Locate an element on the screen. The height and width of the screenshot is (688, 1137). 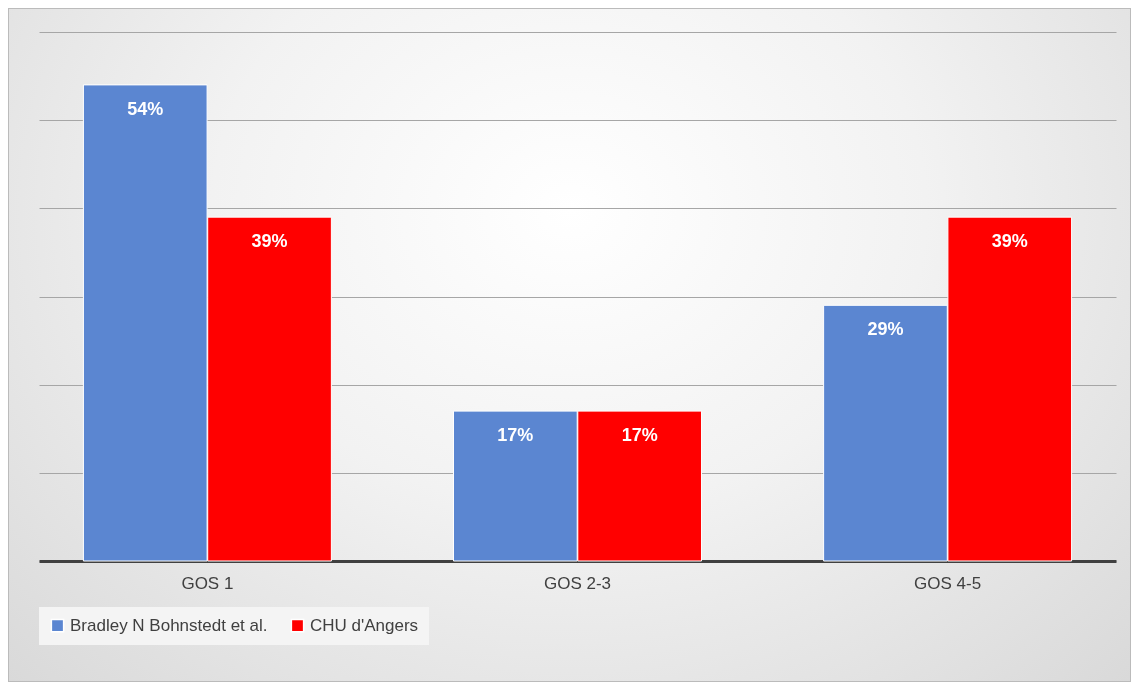
x-tick-label: GOS 4-5 is located at coordinates (948, 583).